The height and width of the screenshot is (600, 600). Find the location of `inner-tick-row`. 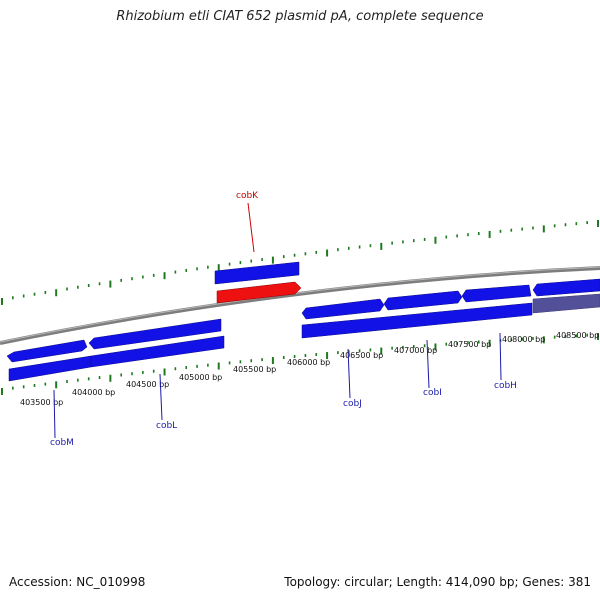

inner-tick-row is located at coordinates (300, 364).